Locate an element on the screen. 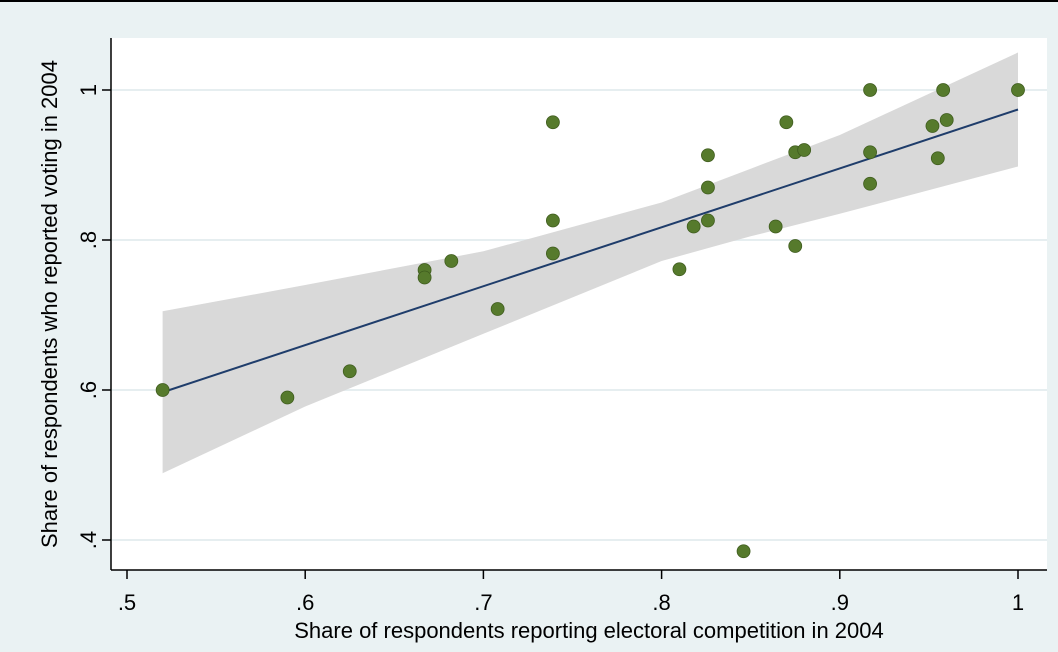 Image resolution: width=1058 pixels, height=652 pixels. x-tick-label: .5 is located at coordinates (127, 602).